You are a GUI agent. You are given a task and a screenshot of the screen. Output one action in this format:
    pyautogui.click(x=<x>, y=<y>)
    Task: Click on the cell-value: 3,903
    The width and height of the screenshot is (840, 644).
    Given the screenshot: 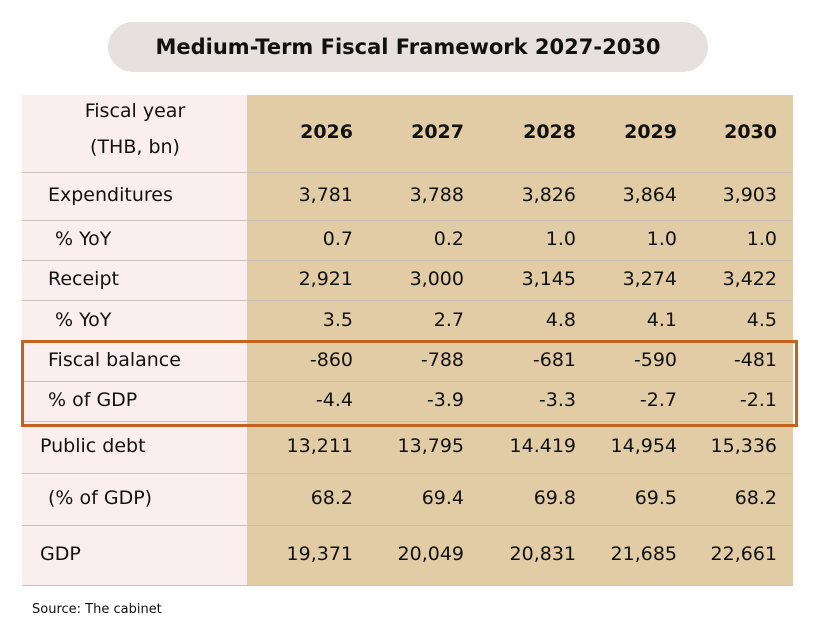 What is the action you would take?
    pyautogui.click(x=749, y=195)
    